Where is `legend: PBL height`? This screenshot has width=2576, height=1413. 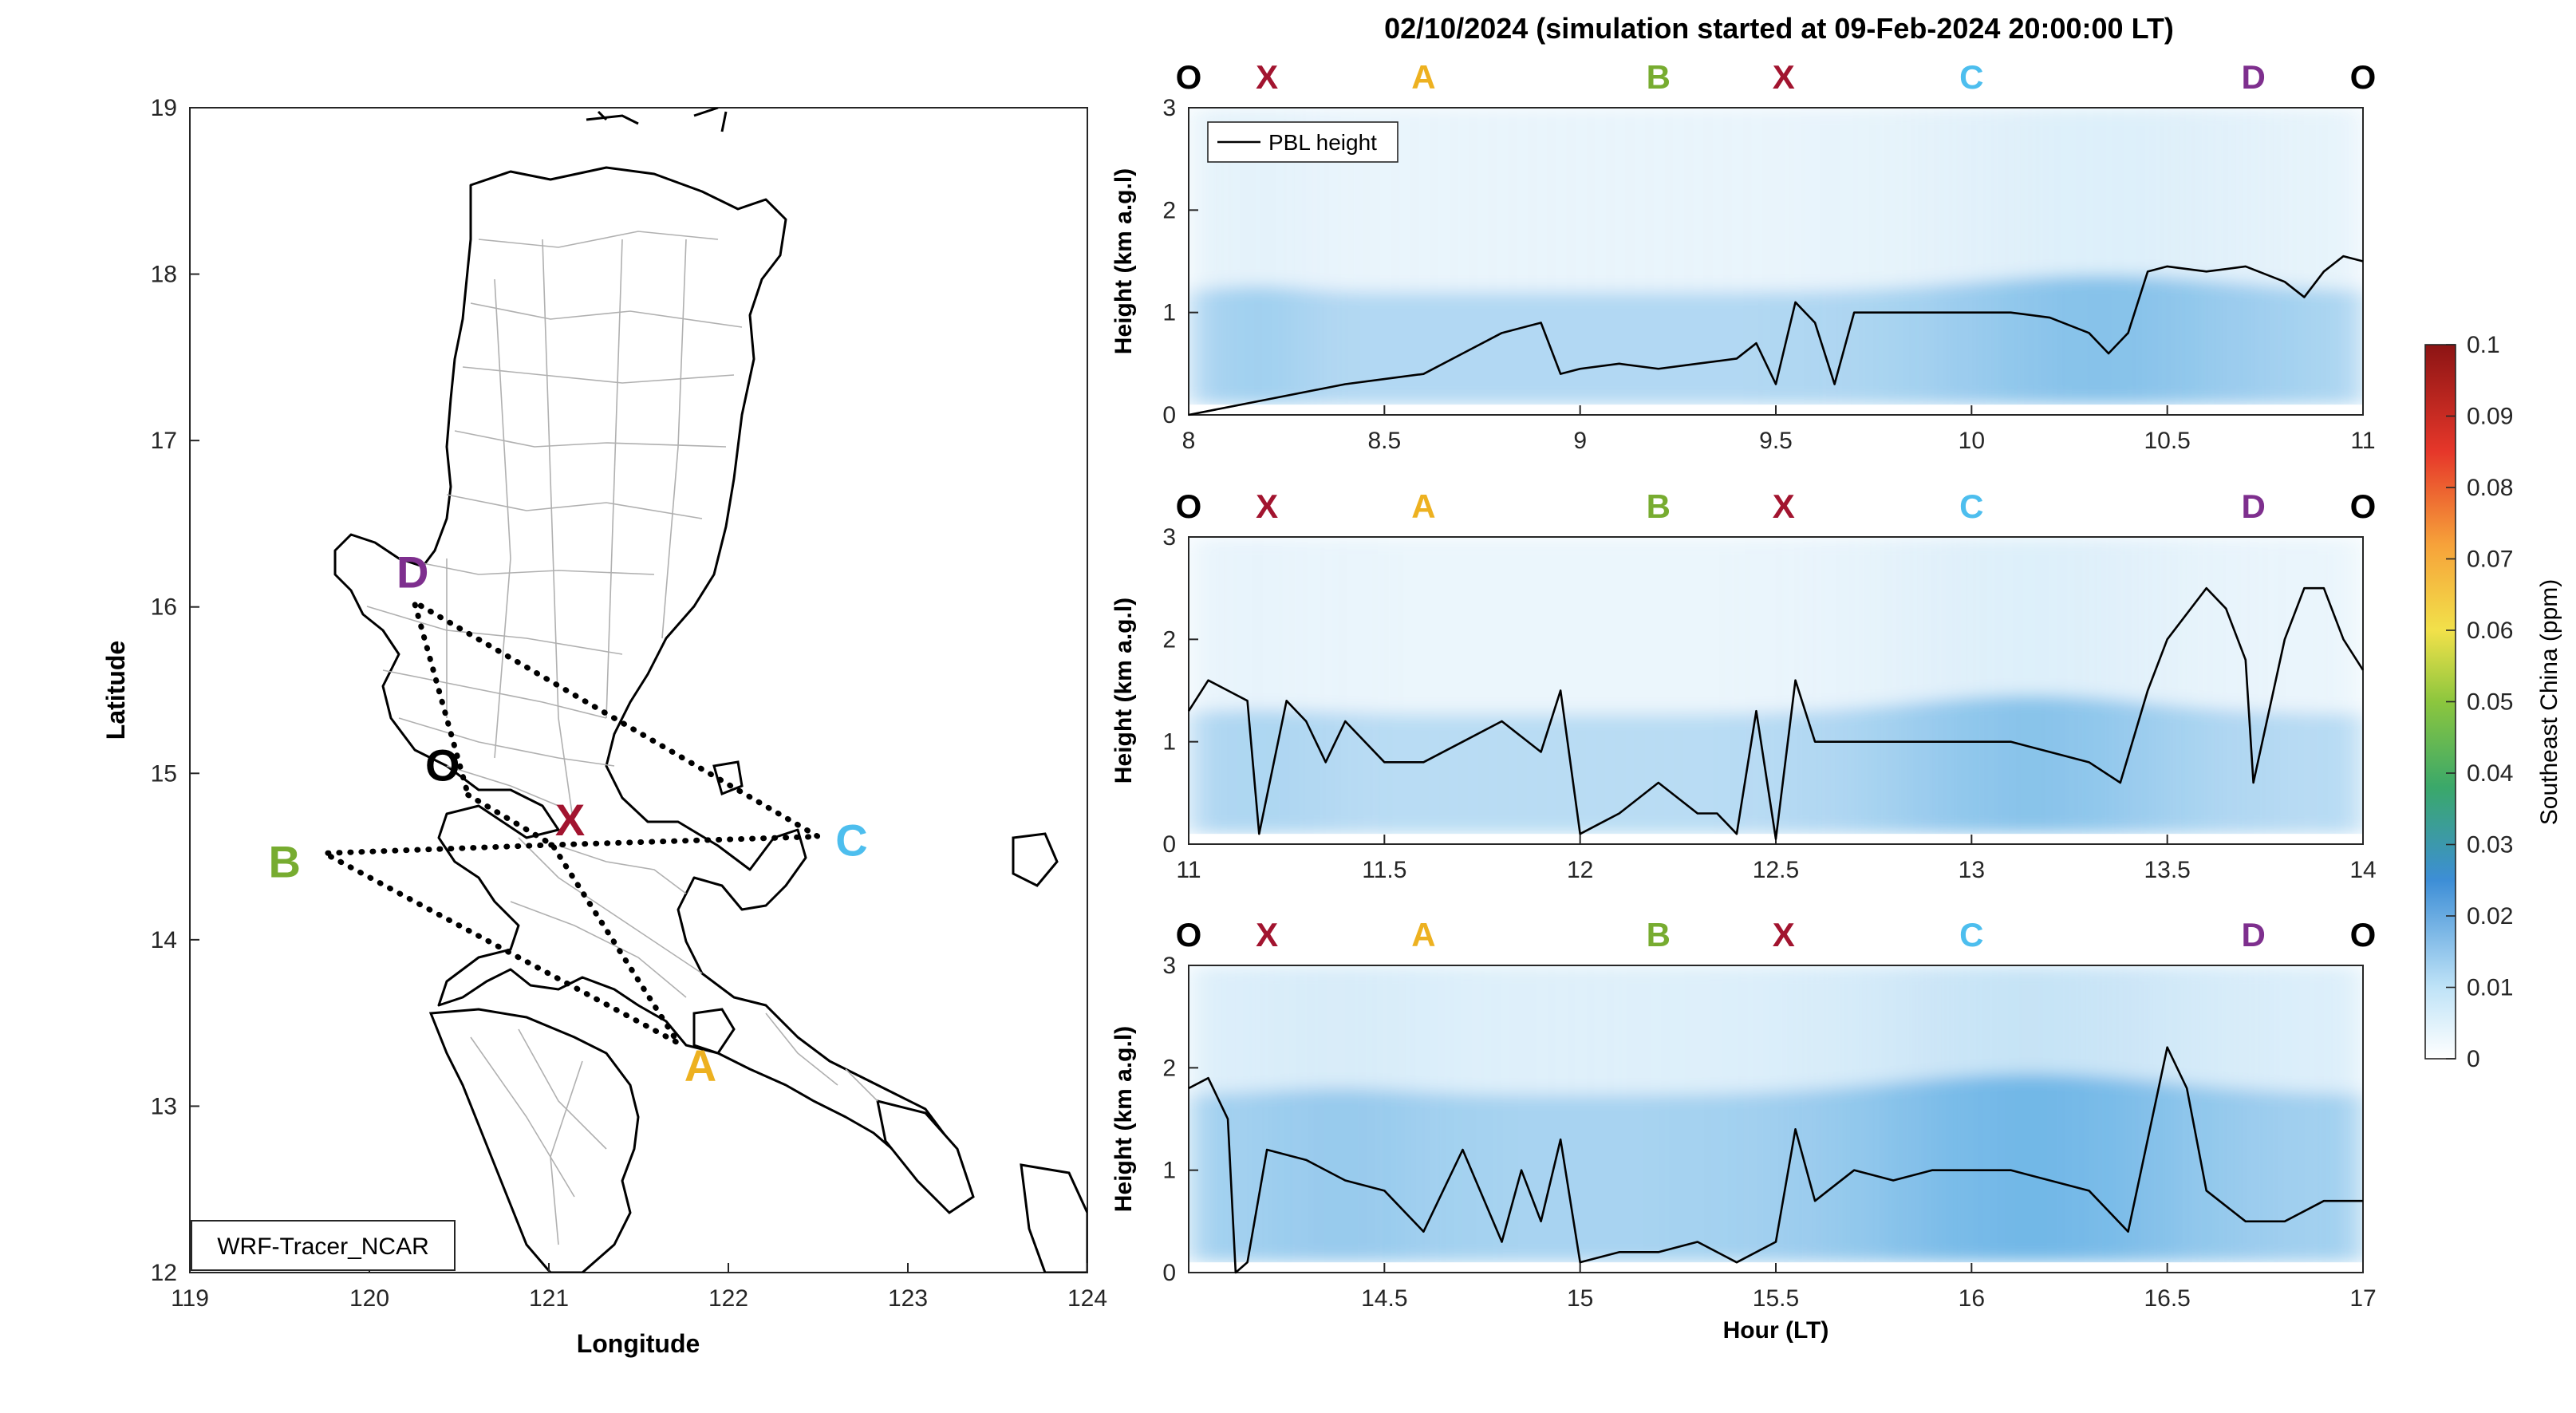 legend: PBL height is located at coordinates (1302, 142).